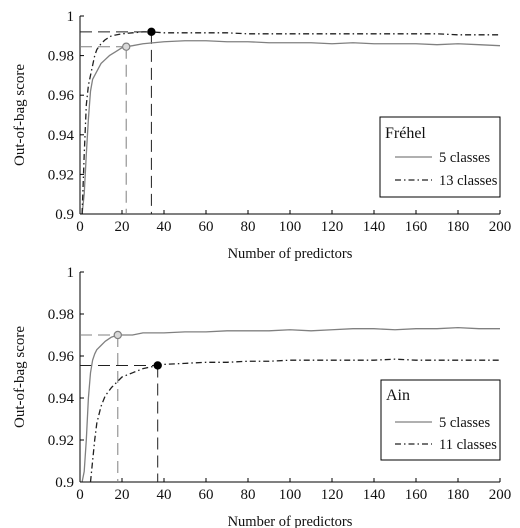  What do you see at coordinates (468, 445) in the screenshot?
I see `legend-label: 11 classes` at bounding box center [468, 445].